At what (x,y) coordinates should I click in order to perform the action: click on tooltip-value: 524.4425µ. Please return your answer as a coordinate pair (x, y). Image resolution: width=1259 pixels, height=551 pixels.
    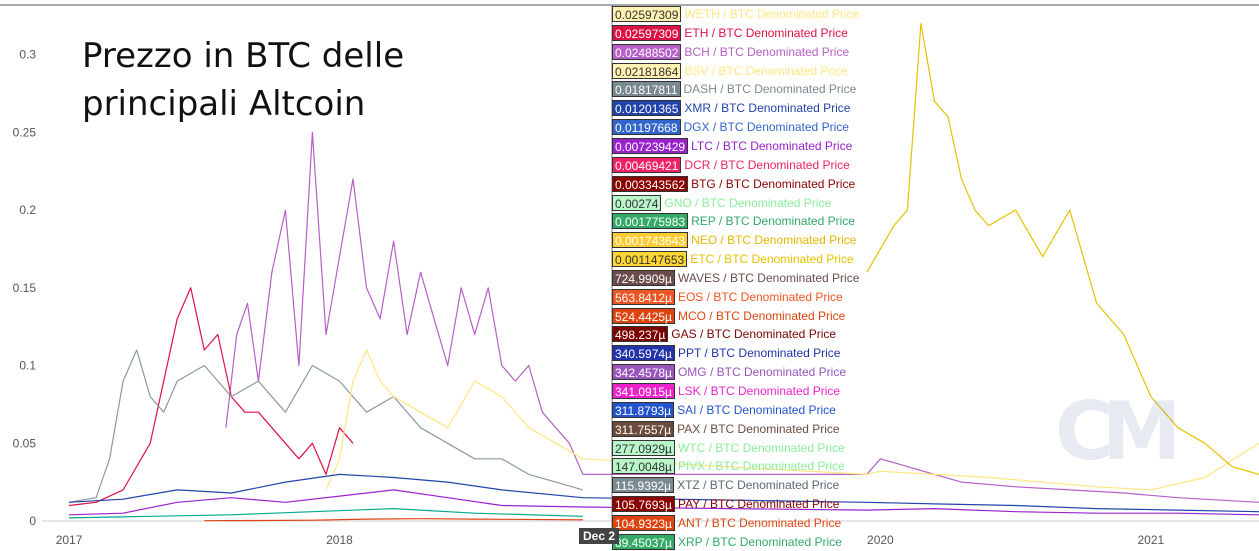
    Looking at the image, I should click on (643, 315).